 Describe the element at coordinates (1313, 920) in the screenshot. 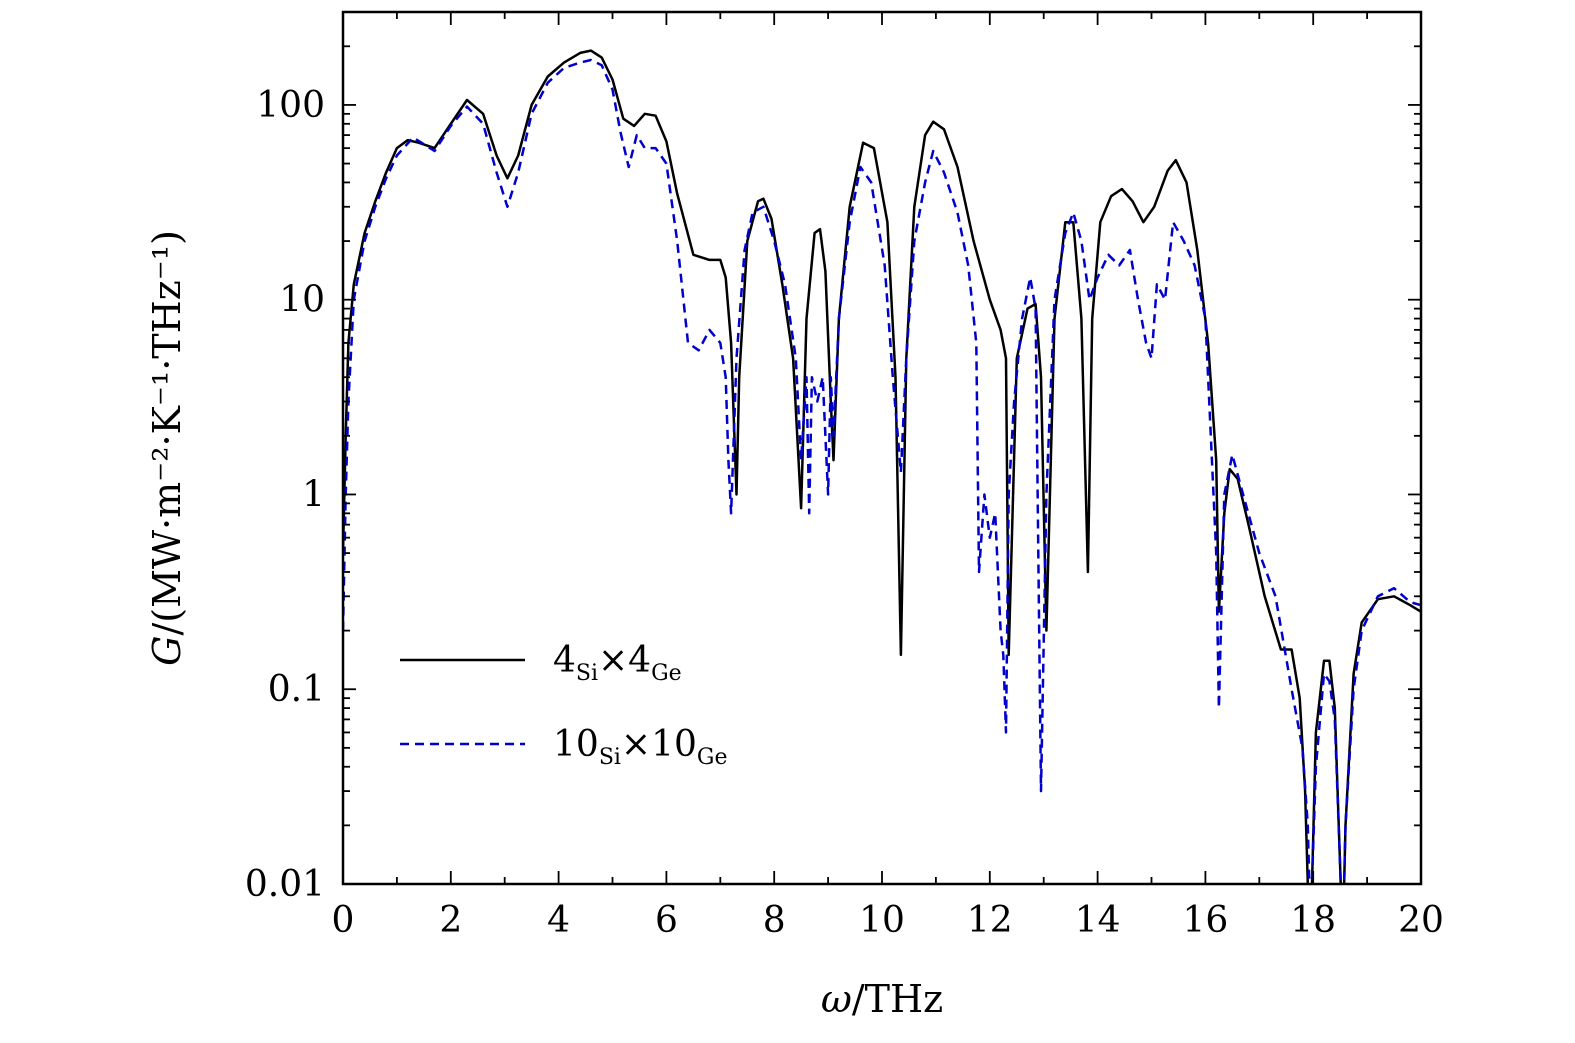

I see `x-tick-label: 18` at that location.